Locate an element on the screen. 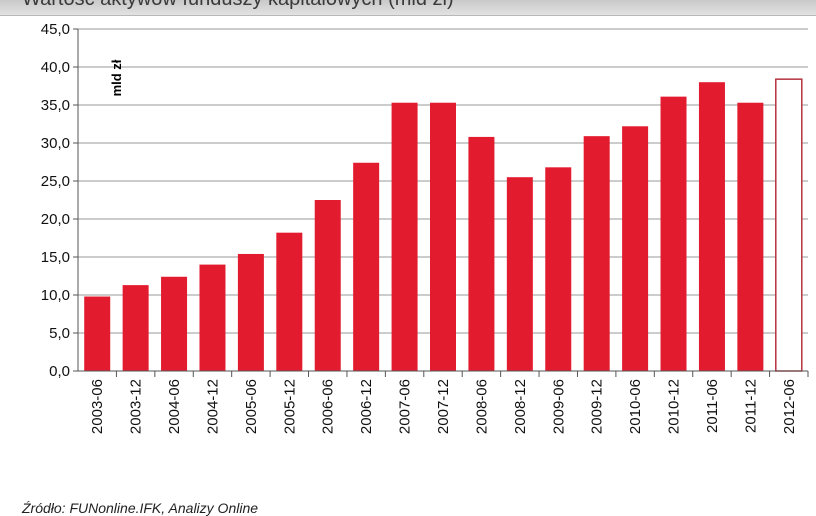 The height and width of the screenshot is (516, 816). x-tick-label: 2010-12 is located at coordinates (674, 406).